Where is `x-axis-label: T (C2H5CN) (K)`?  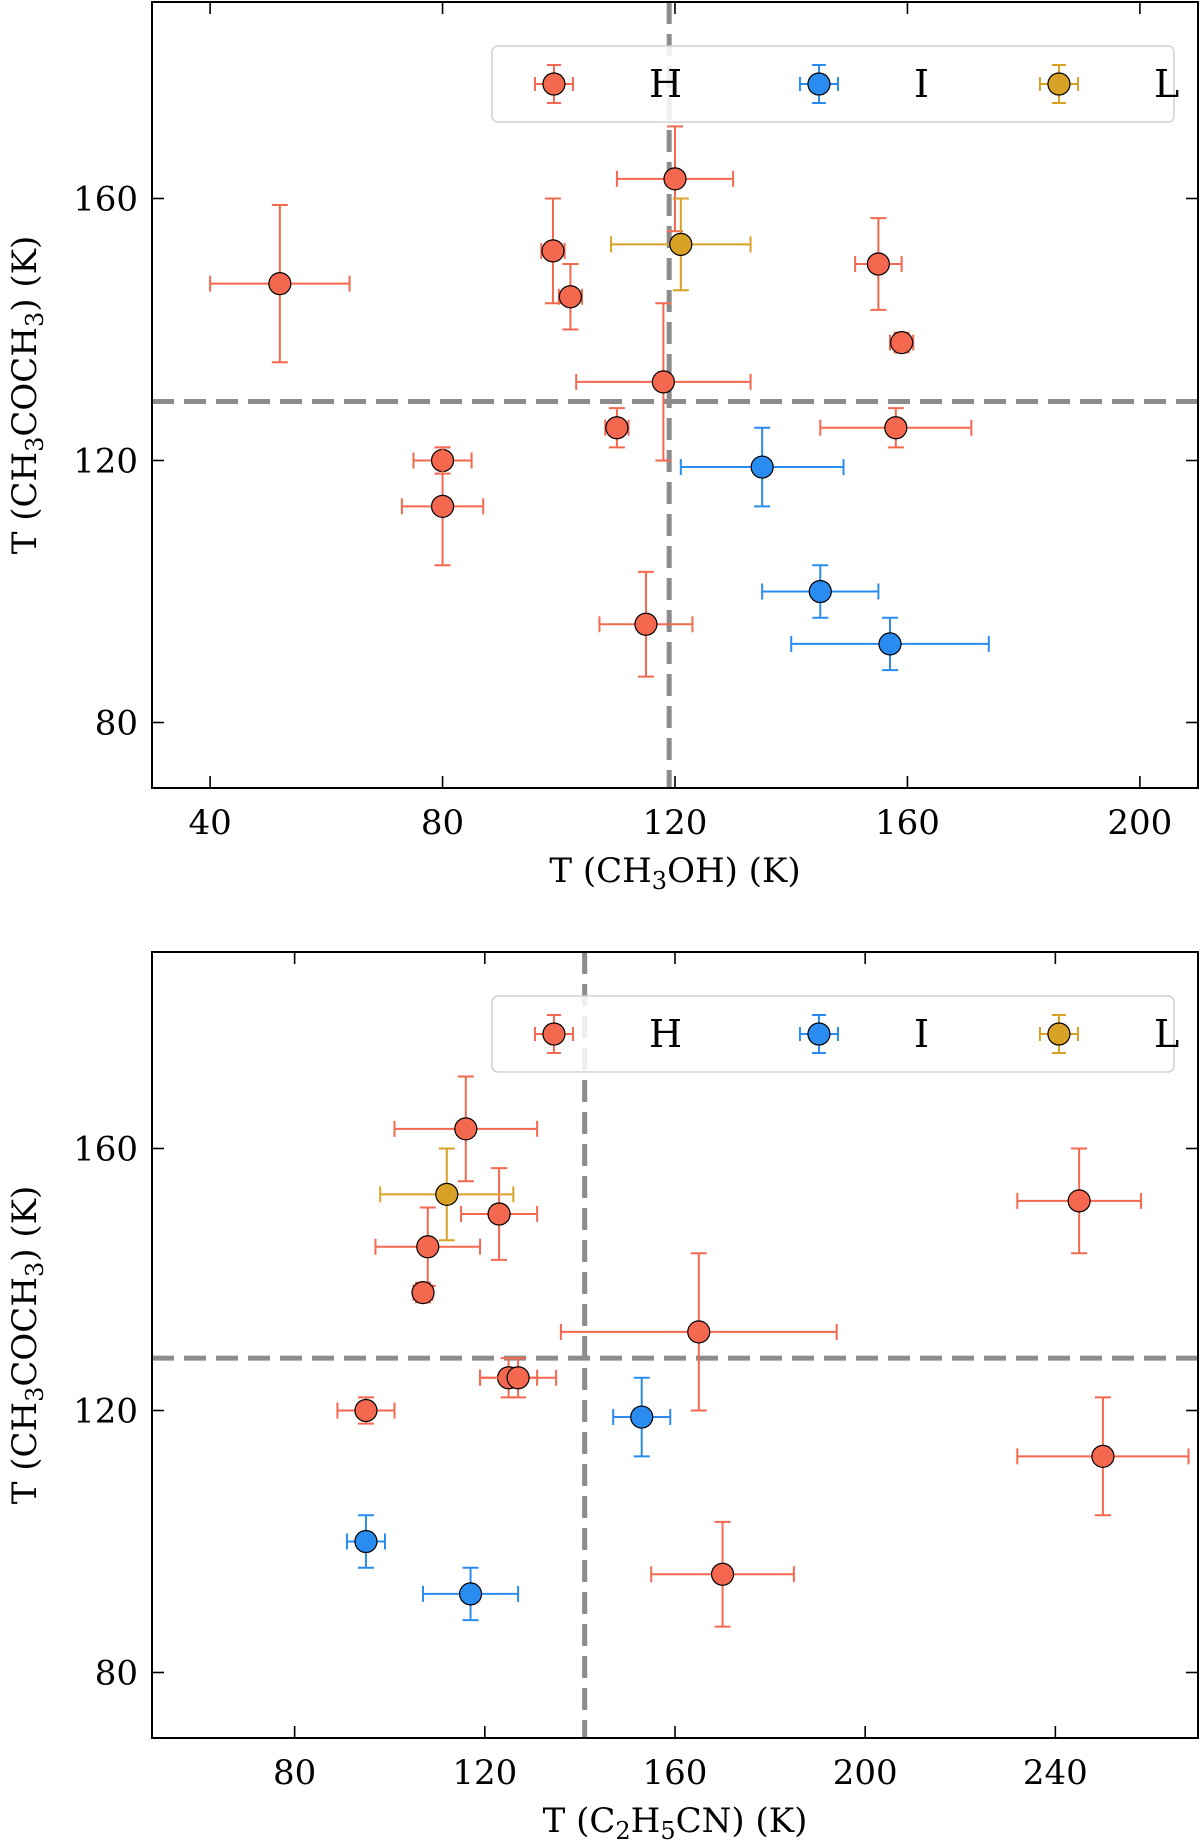
x-axis-label: T (C2H5CN) (K) is located at coordinates (675, 1823).